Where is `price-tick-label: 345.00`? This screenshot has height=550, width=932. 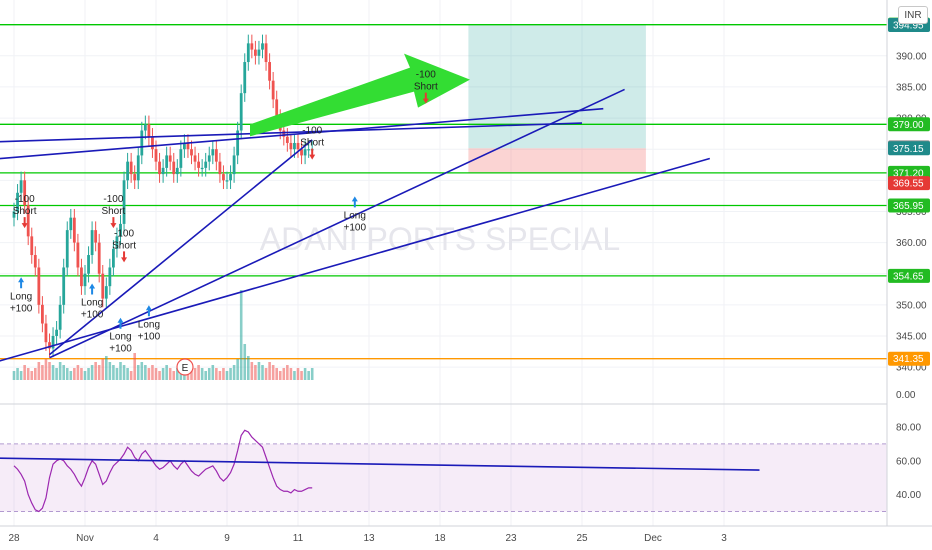 price-tick-label: 345.00 is located at coordinates (911, 336).